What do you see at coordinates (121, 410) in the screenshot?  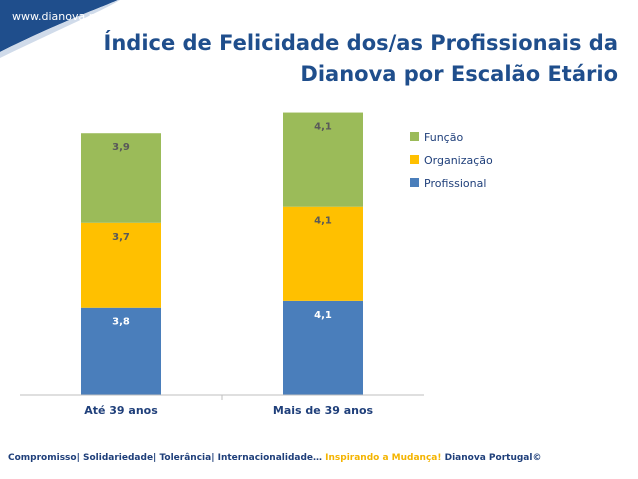 I see `x-tick-label: Até 39 anos` at bounding box center [121, 410].